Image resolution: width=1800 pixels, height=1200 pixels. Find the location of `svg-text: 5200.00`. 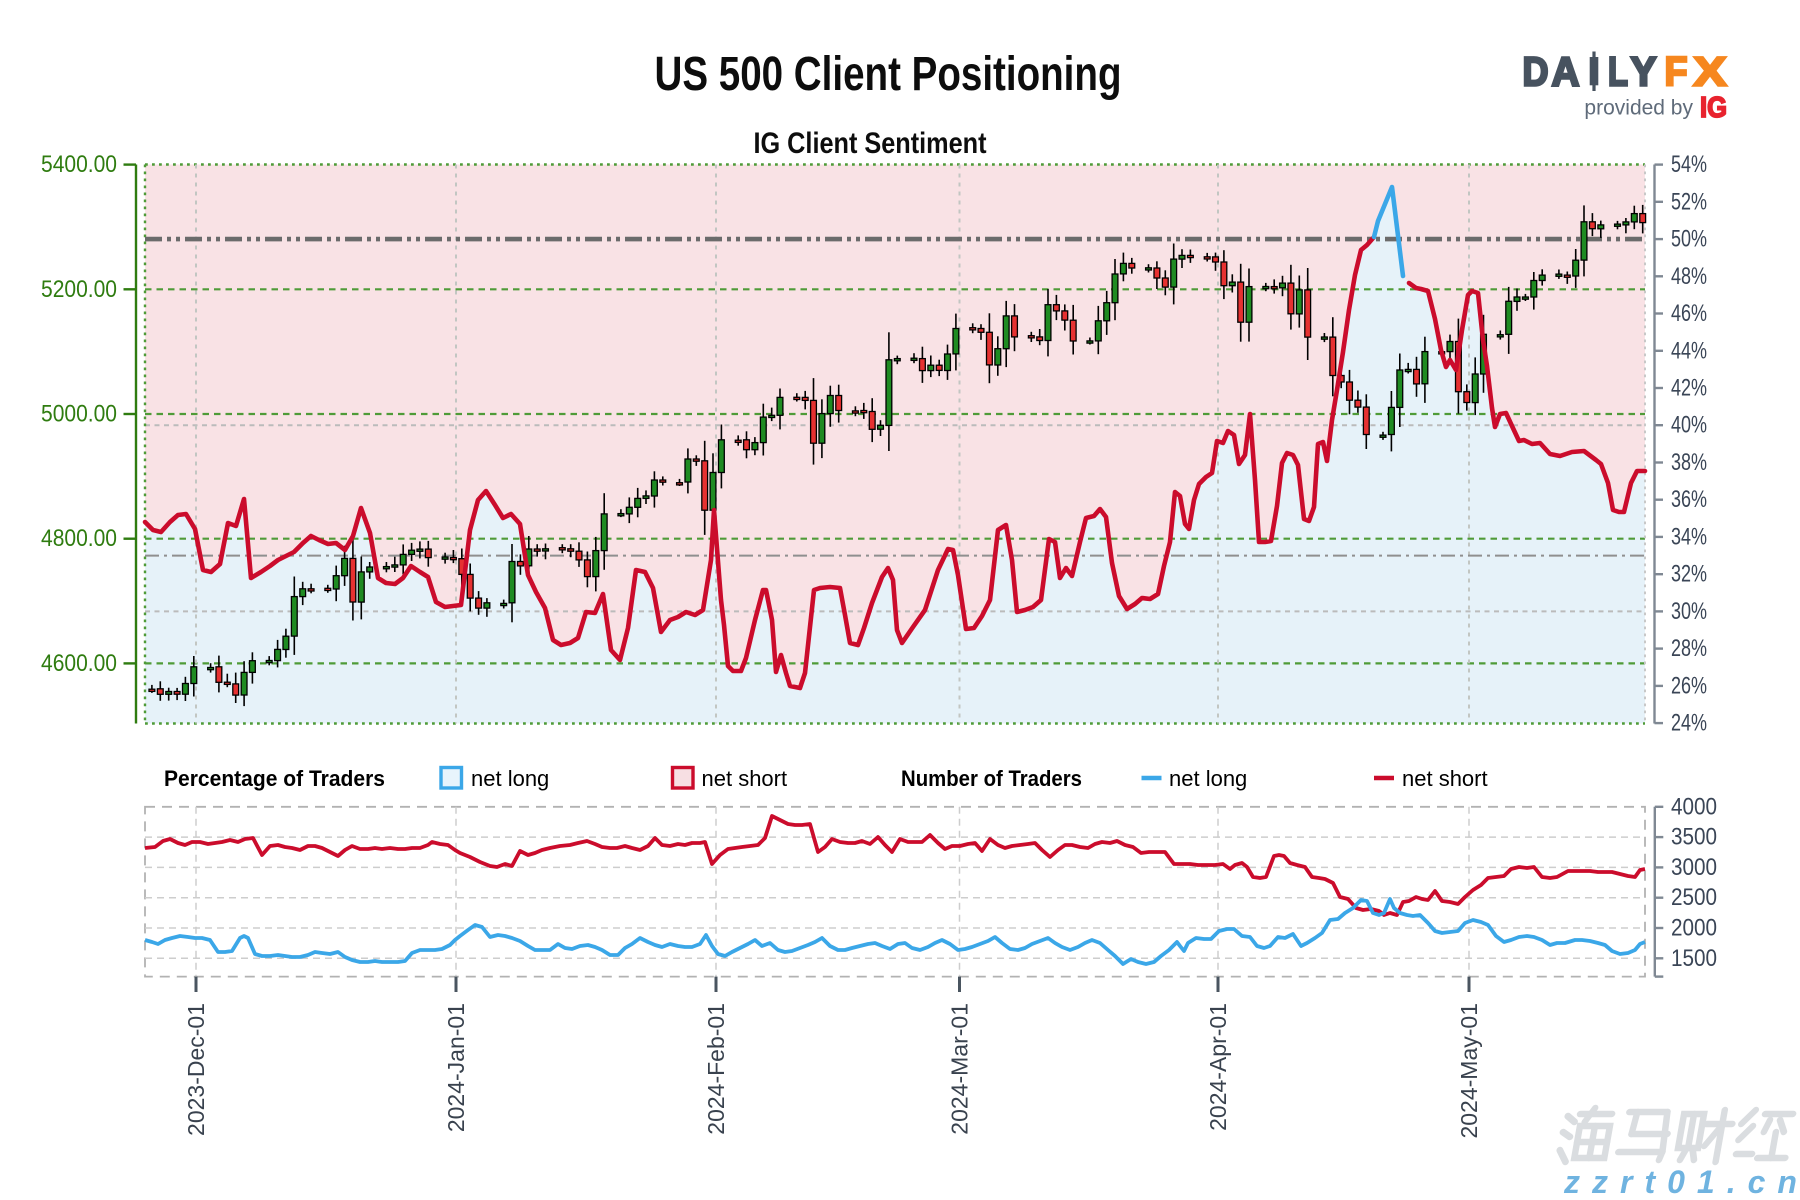

svg-text: 5200.00 is located at coordinates (79, 289).